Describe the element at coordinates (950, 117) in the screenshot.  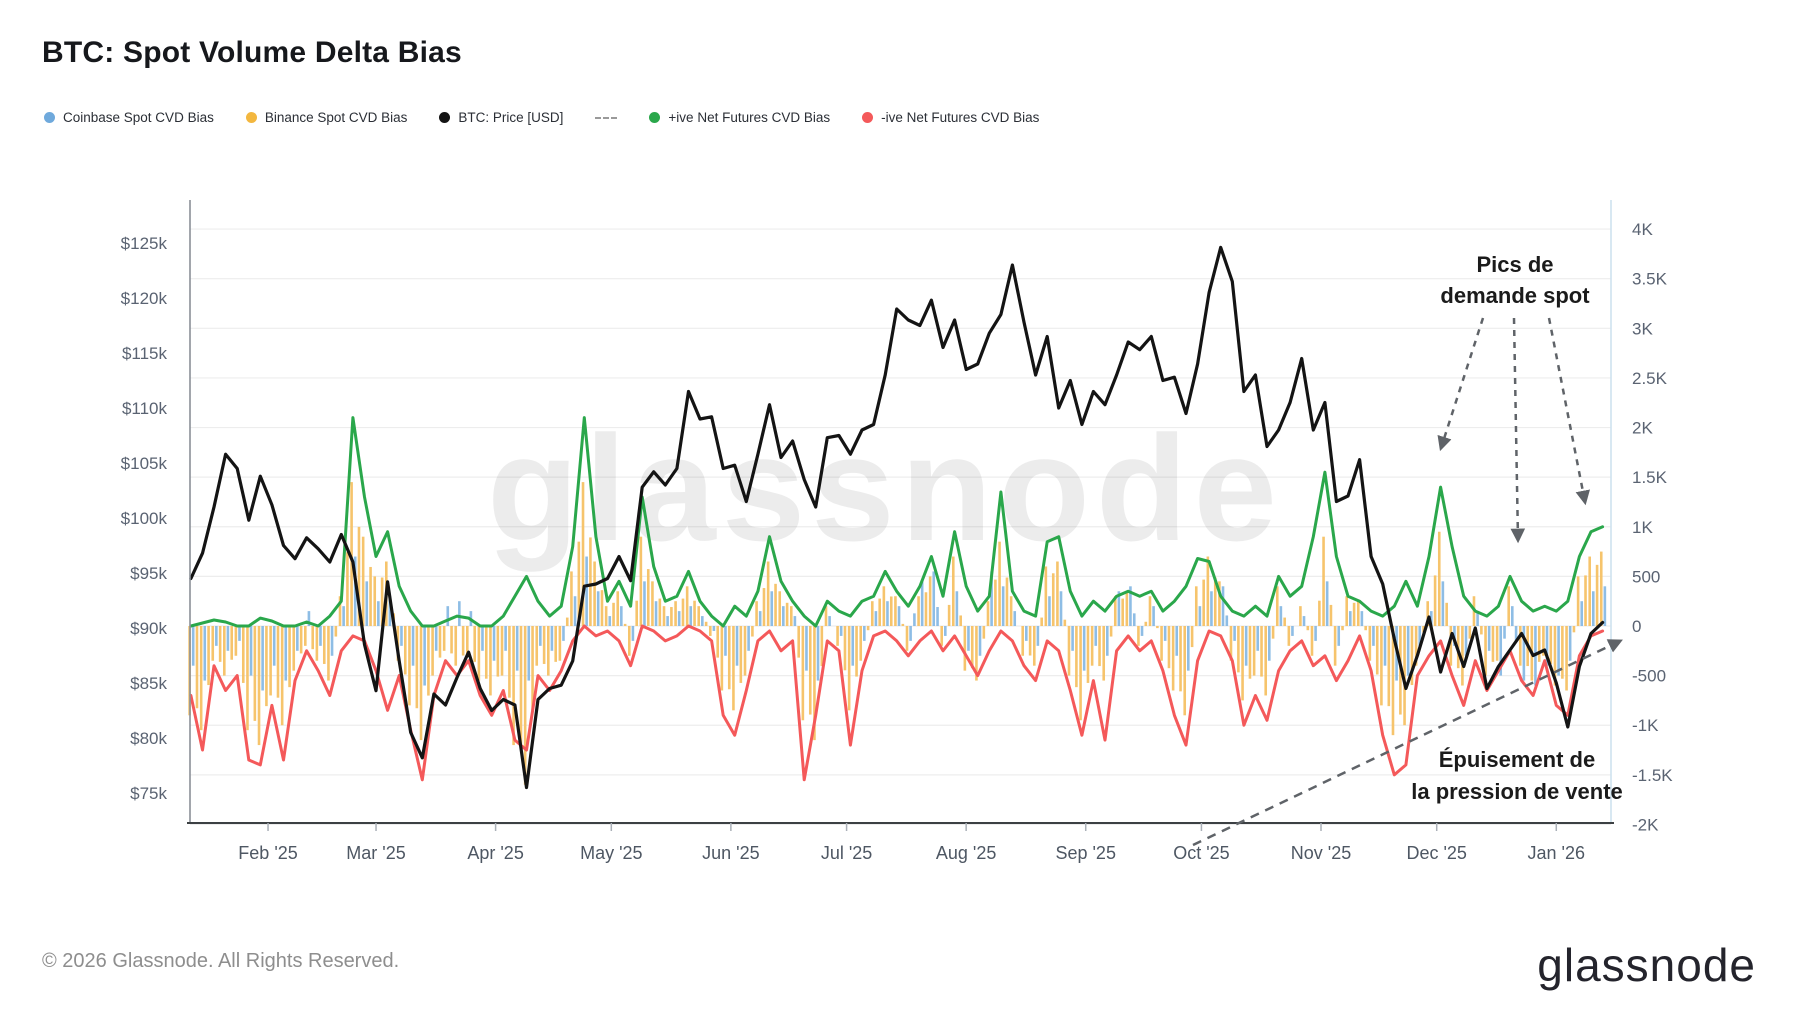
I see `legend-item-neg-futures: -ive Net Futures CVD Bias` at that location.